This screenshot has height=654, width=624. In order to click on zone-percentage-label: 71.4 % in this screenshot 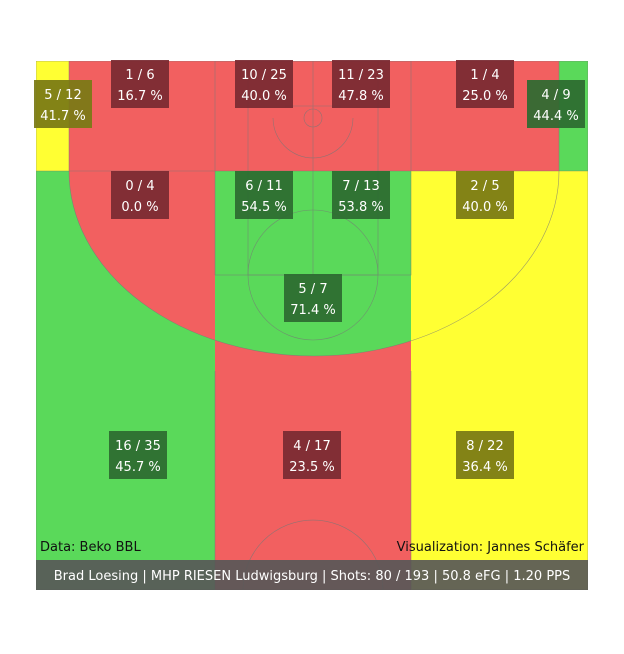, I will do `click(312, 310)`.